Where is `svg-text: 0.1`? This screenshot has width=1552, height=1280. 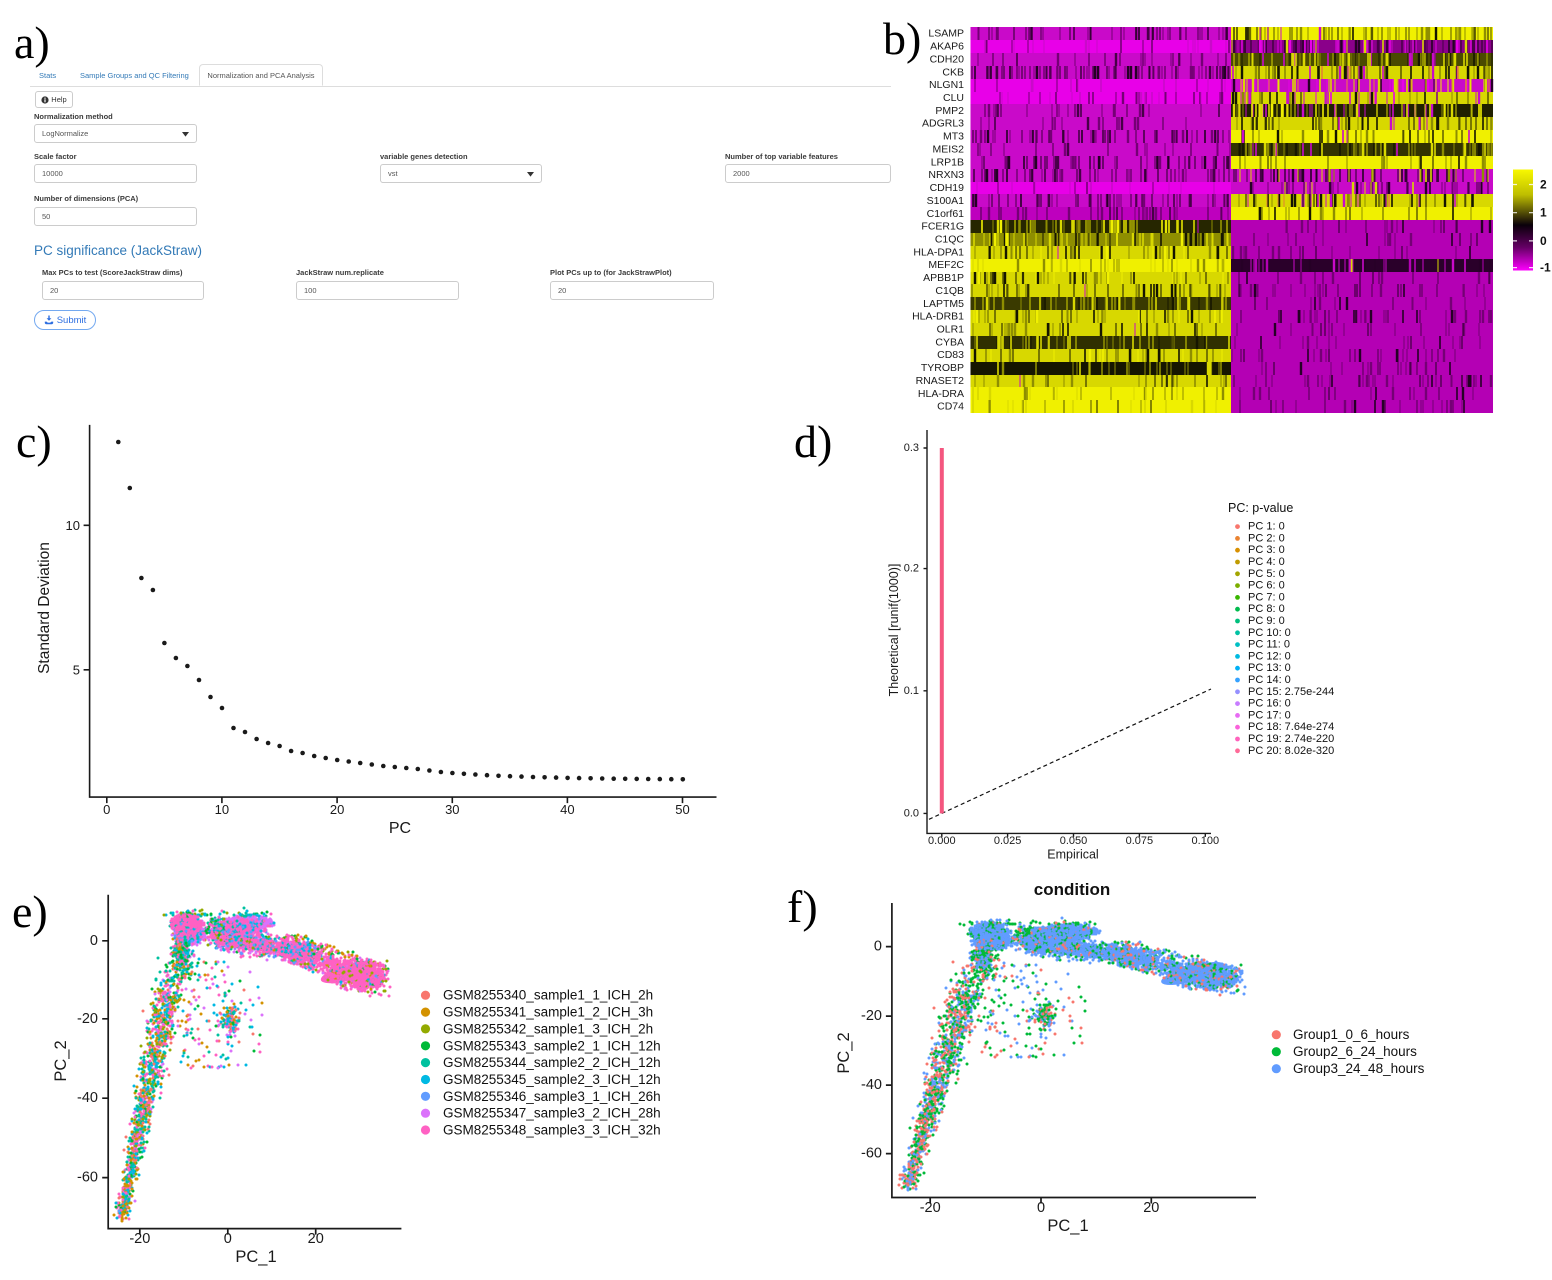
svg-text: 0.1 is located at coordinates (911, 691).